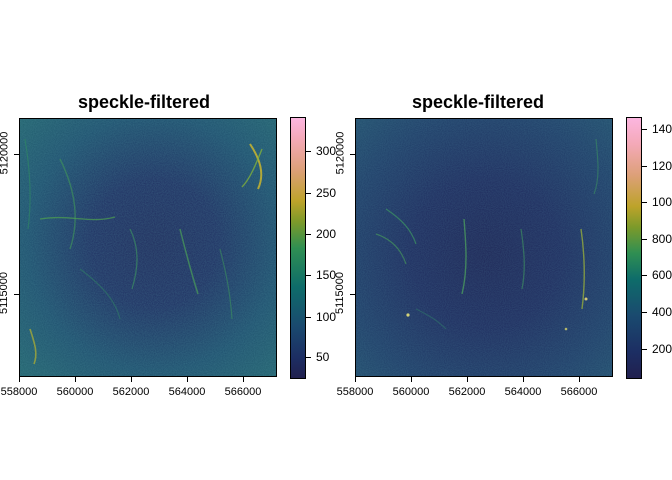  What do you see at coordinates (326, 151) in the screenshot?
I see `colorbar-label: 300` at bounding box center [326, 151].